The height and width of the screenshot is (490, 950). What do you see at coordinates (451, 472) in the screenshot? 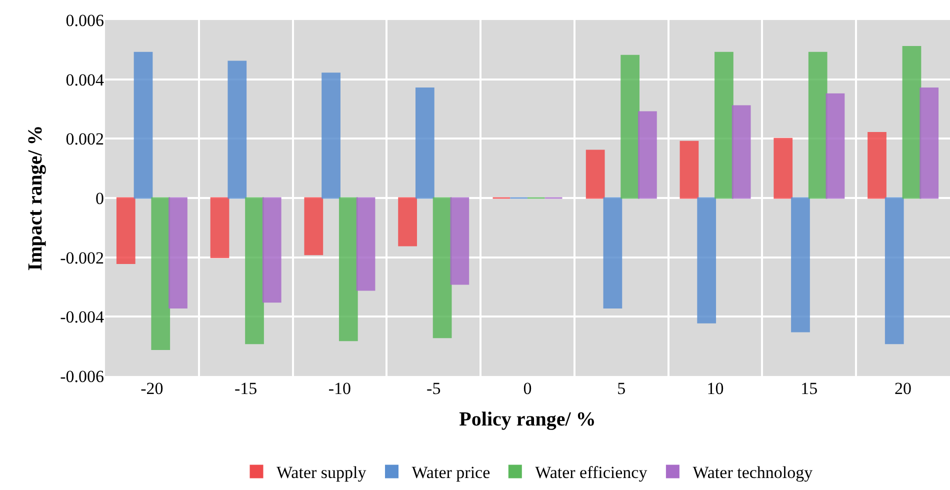
I see `legend-label: Water price` at bounding box center [451, 472].